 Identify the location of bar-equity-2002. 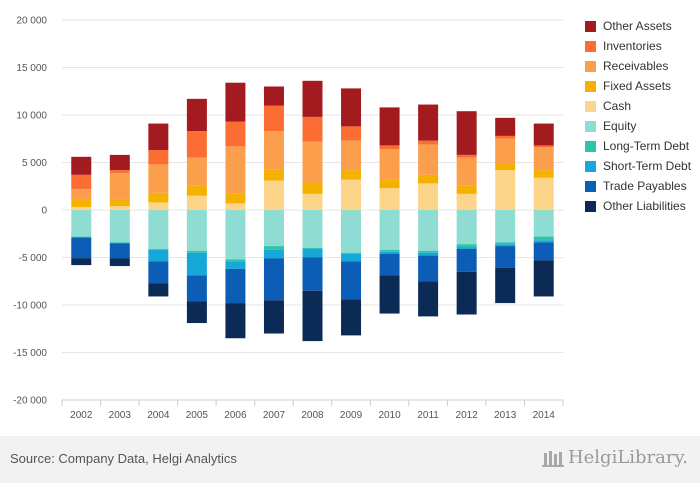
(81, 223).